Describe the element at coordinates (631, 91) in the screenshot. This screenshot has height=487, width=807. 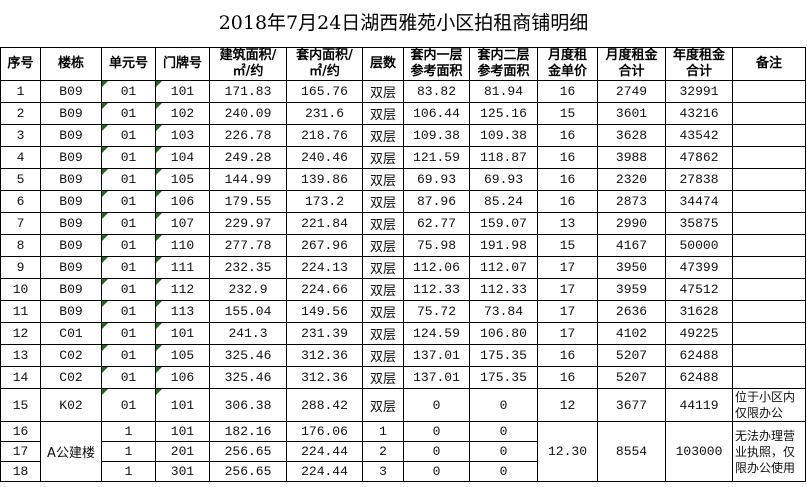
I see `cell-monthly-total: 2749` at that location.